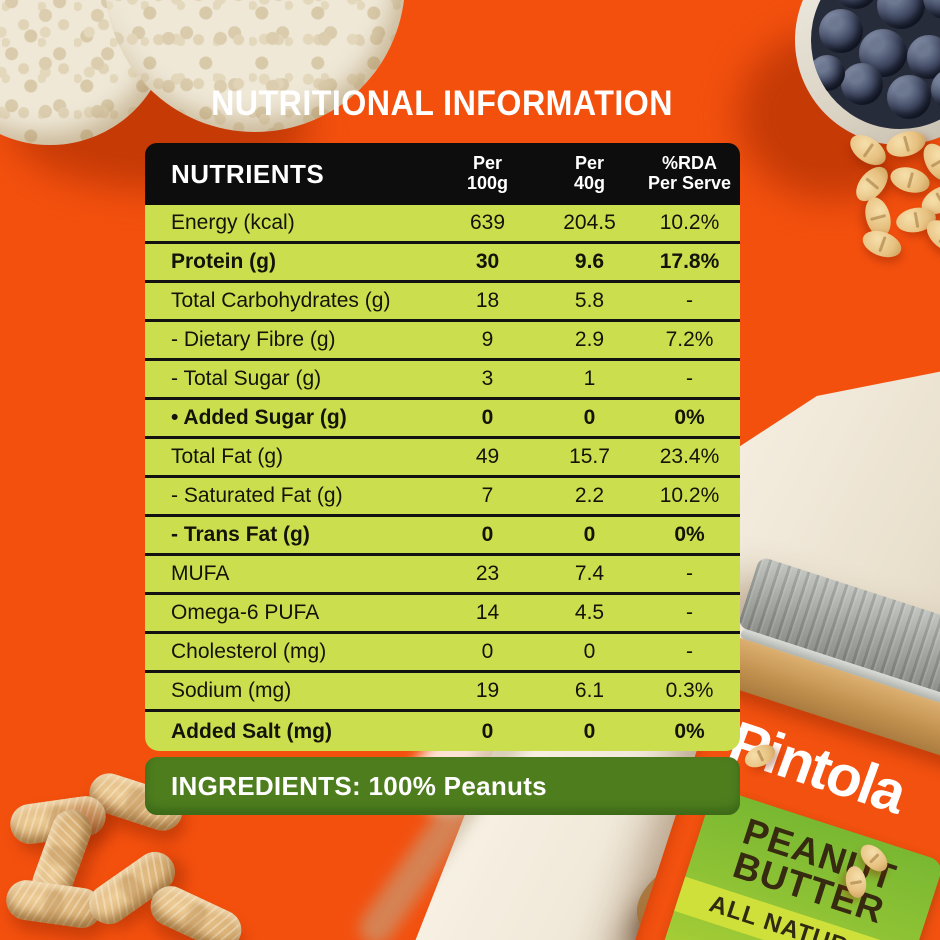 This screenshot has width=940, height=940. What do you see at coordinates (442, 302) in the screenshot?
I see `table-row: Total Carbohydrates (g) 18 5.8 -` at bounding box center [442, 302].